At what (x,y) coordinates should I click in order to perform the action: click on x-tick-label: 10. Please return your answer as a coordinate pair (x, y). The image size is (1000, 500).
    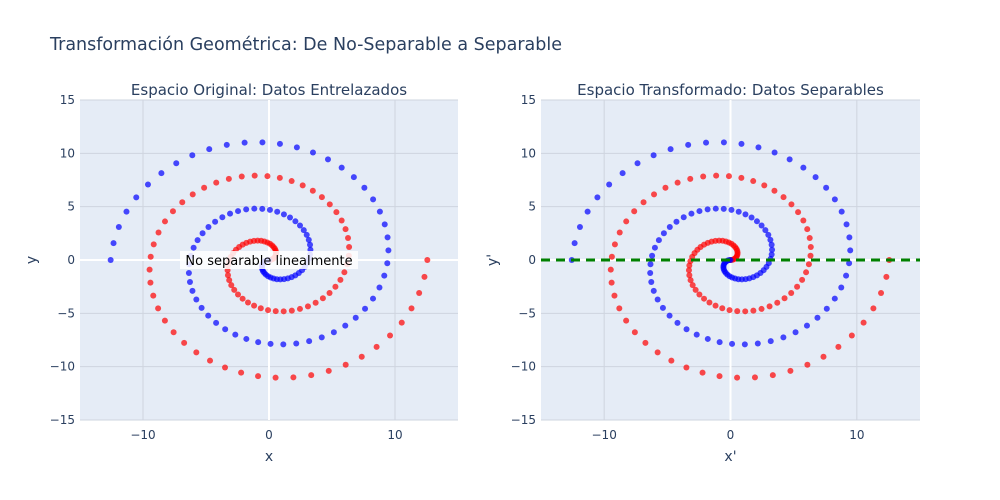
    Looking at the image, I should click on (394, 435).